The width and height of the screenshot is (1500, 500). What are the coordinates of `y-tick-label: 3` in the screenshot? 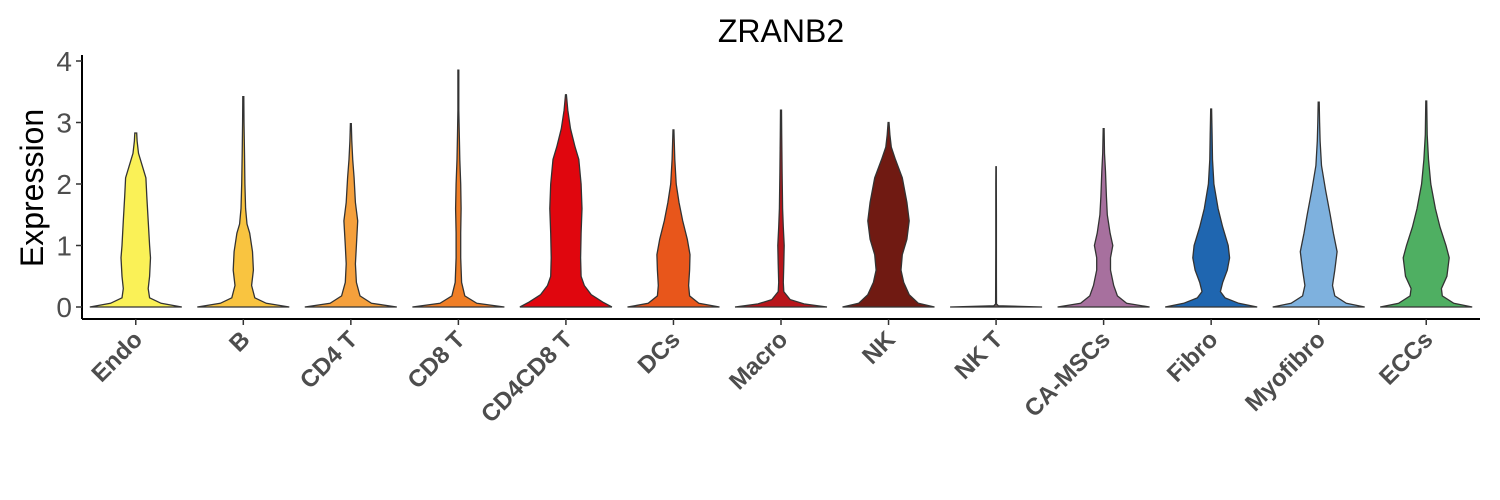 It's located at (64, 123).